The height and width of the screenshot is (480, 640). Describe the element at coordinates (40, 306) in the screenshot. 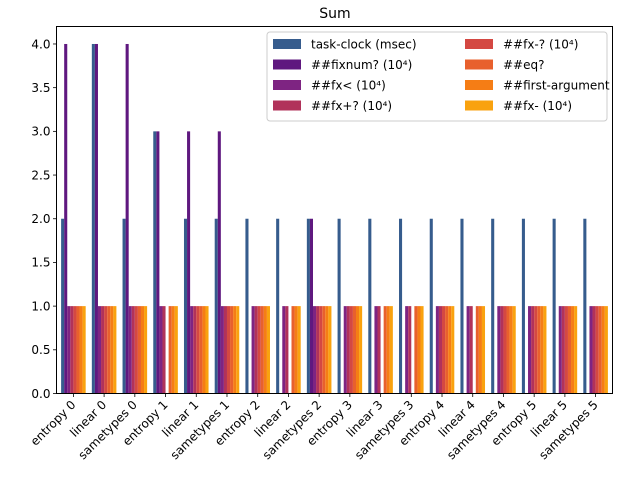

I see `y-tick-label: 1.0` at that location.